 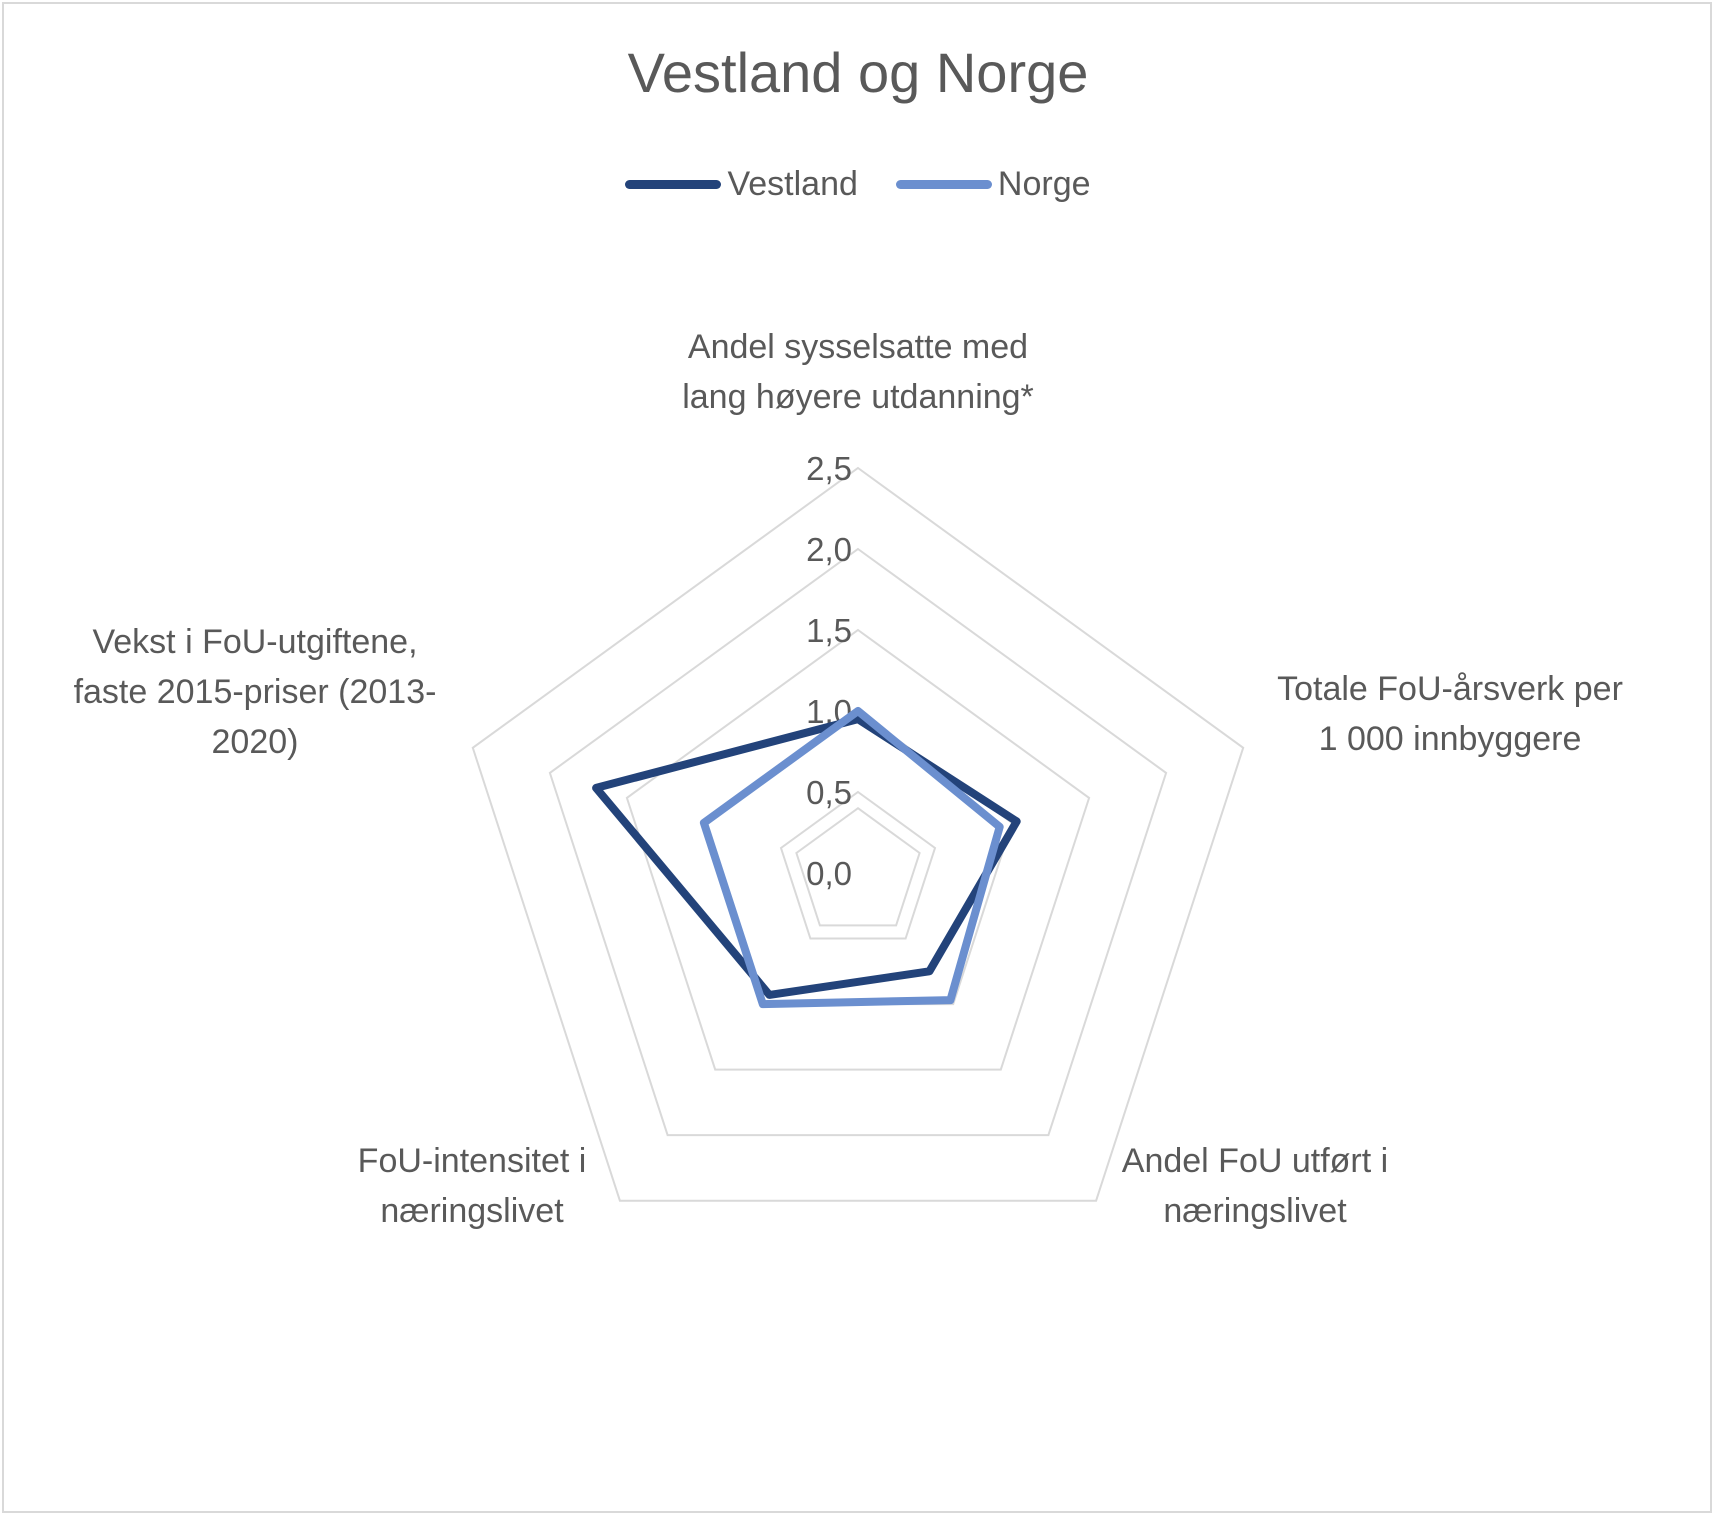 What do you see at coordinates (829, 873) in the screenshot?
I see `tick-label-0: 0,0` at bounding box center [829, 873].